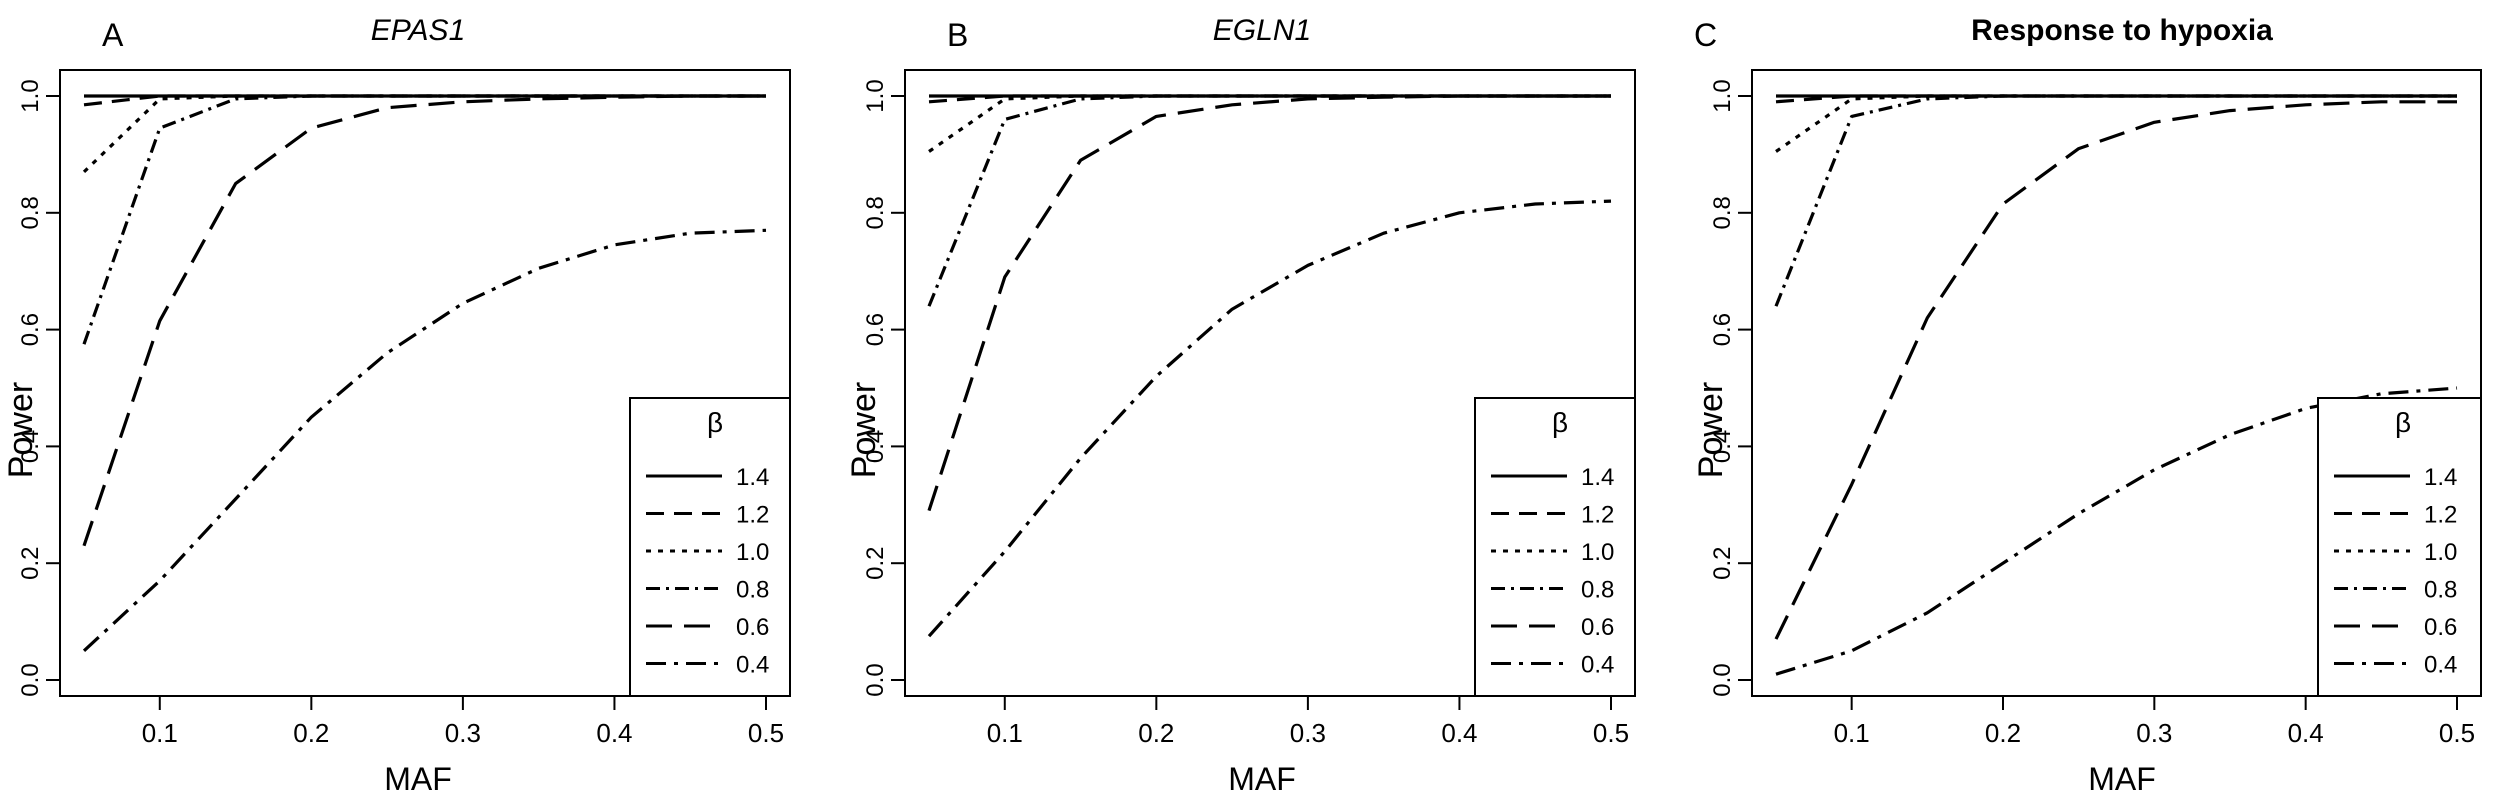  Describe the element at coordinates (957, 35) in the screenshot. I see `panel-letter: B` at that location.